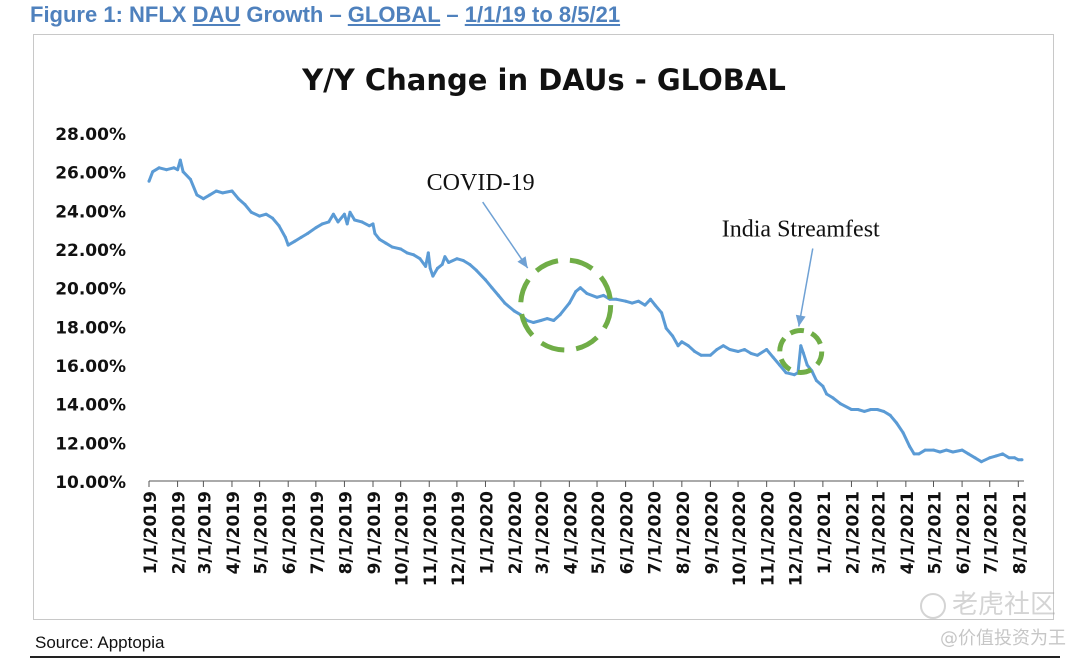  What do you see at coordinates (740, 538) in the screenshot?
I see `x-tick-label: 10/1/2020` at bounding box center [740, 538].